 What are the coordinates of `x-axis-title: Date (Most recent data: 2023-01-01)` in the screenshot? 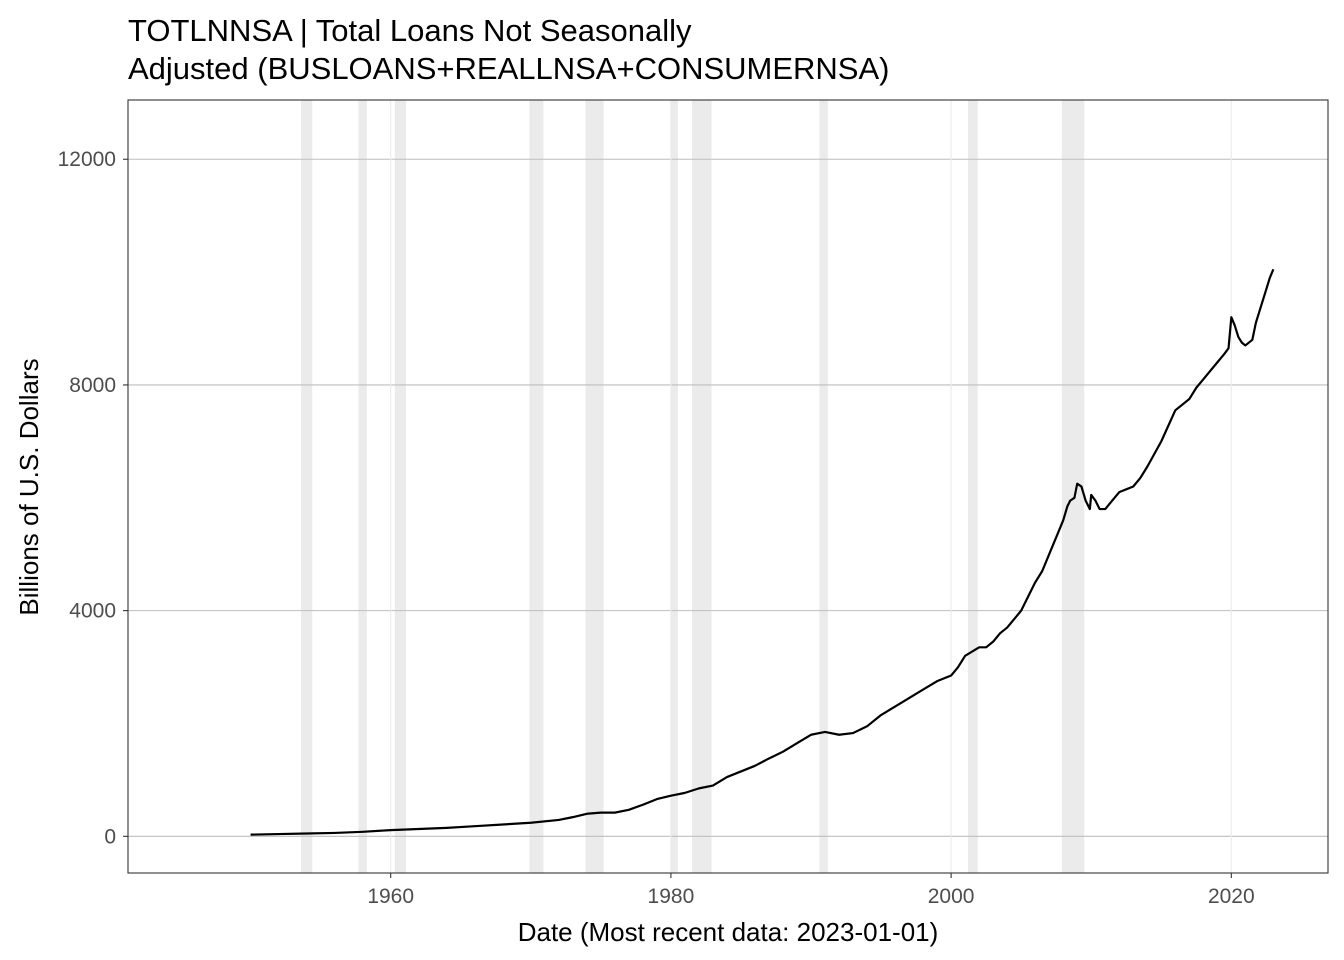 It's located at (728, 932).